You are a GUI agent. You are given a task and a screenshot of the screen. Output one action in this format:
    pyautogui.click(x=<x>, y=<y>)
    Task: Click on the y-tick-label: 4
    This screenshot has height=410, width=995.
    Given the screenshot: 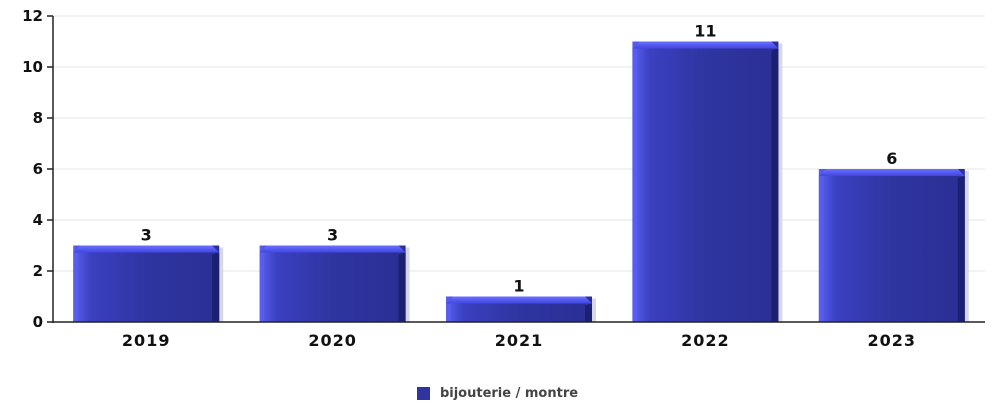 What is the action you would take?
    pyautogui.click(x=38, y=220)
    